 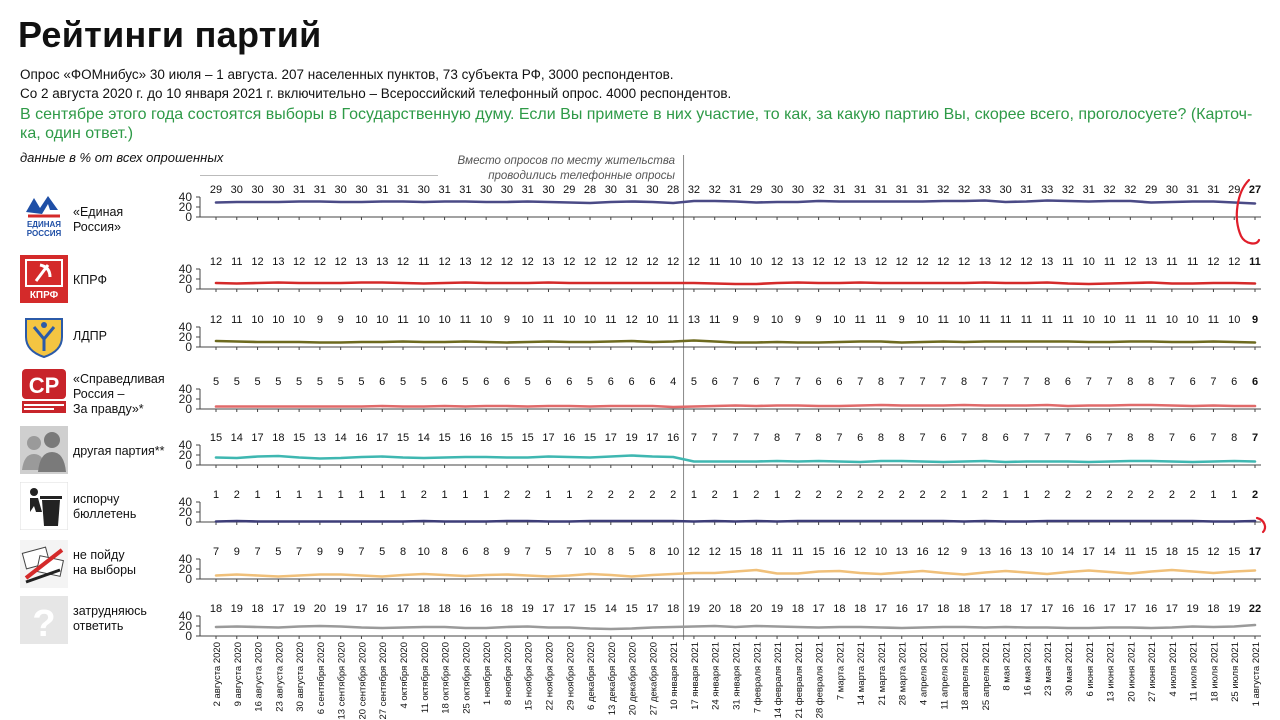 What do you see at coordinates (444, 438) in the screenshot?
I see `data-label-other: 15` at bounding box center [444, 438].